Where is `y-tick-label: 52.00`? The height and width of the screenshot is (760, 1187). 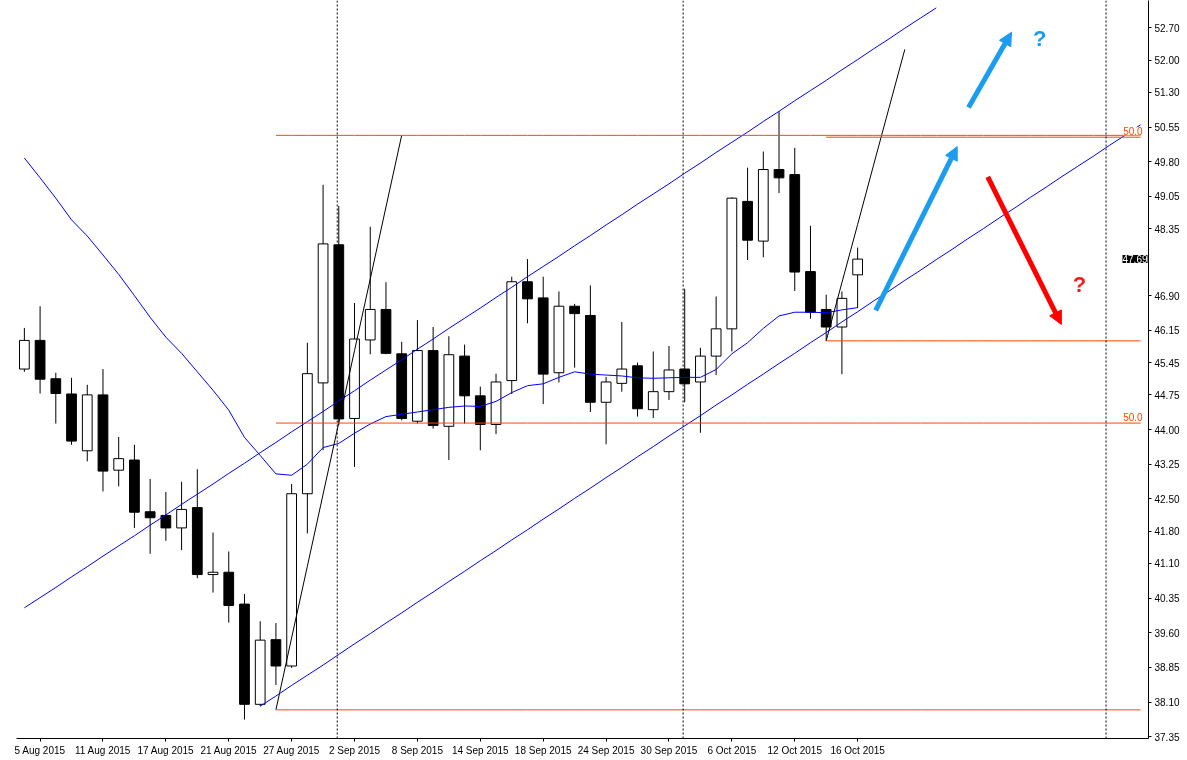
y-tick-label: 52.00 is located at coordinates (1167, 61).